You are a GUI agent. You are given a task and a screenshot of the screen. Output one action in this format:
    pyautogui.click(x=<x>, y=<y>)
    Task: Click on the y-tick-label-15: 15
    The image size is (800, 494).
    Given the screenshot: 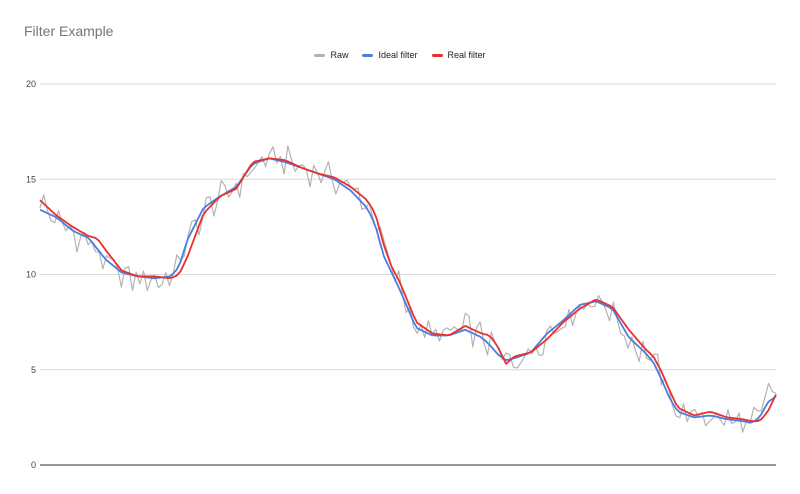 What is the action you would take?
    pyautogui.click(x=31, y=179)
    